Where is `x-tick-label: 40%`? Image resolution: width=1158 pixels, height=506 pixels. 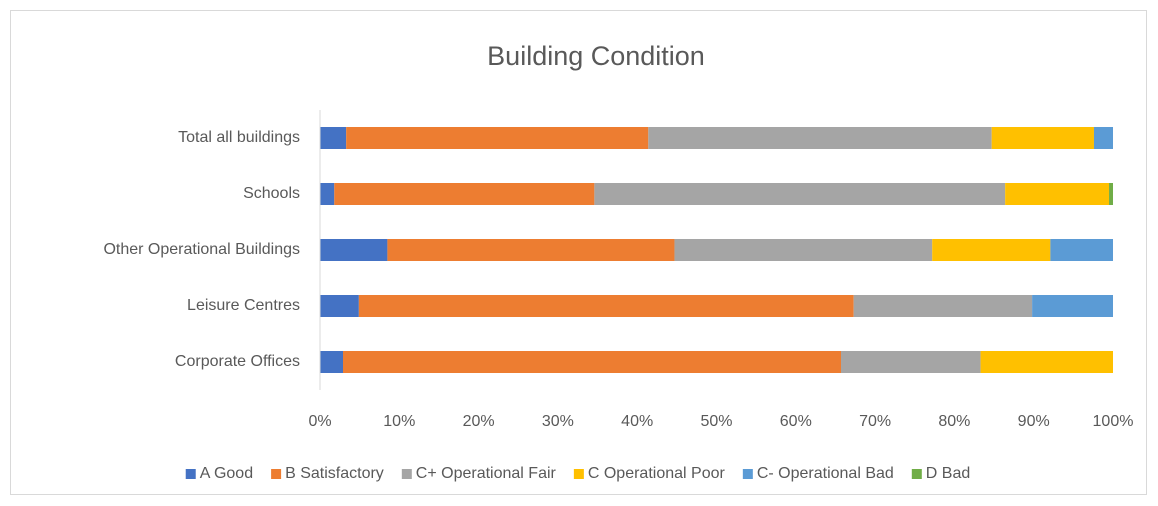 x-tick-label: 40% is located at coordinates (637, 421).